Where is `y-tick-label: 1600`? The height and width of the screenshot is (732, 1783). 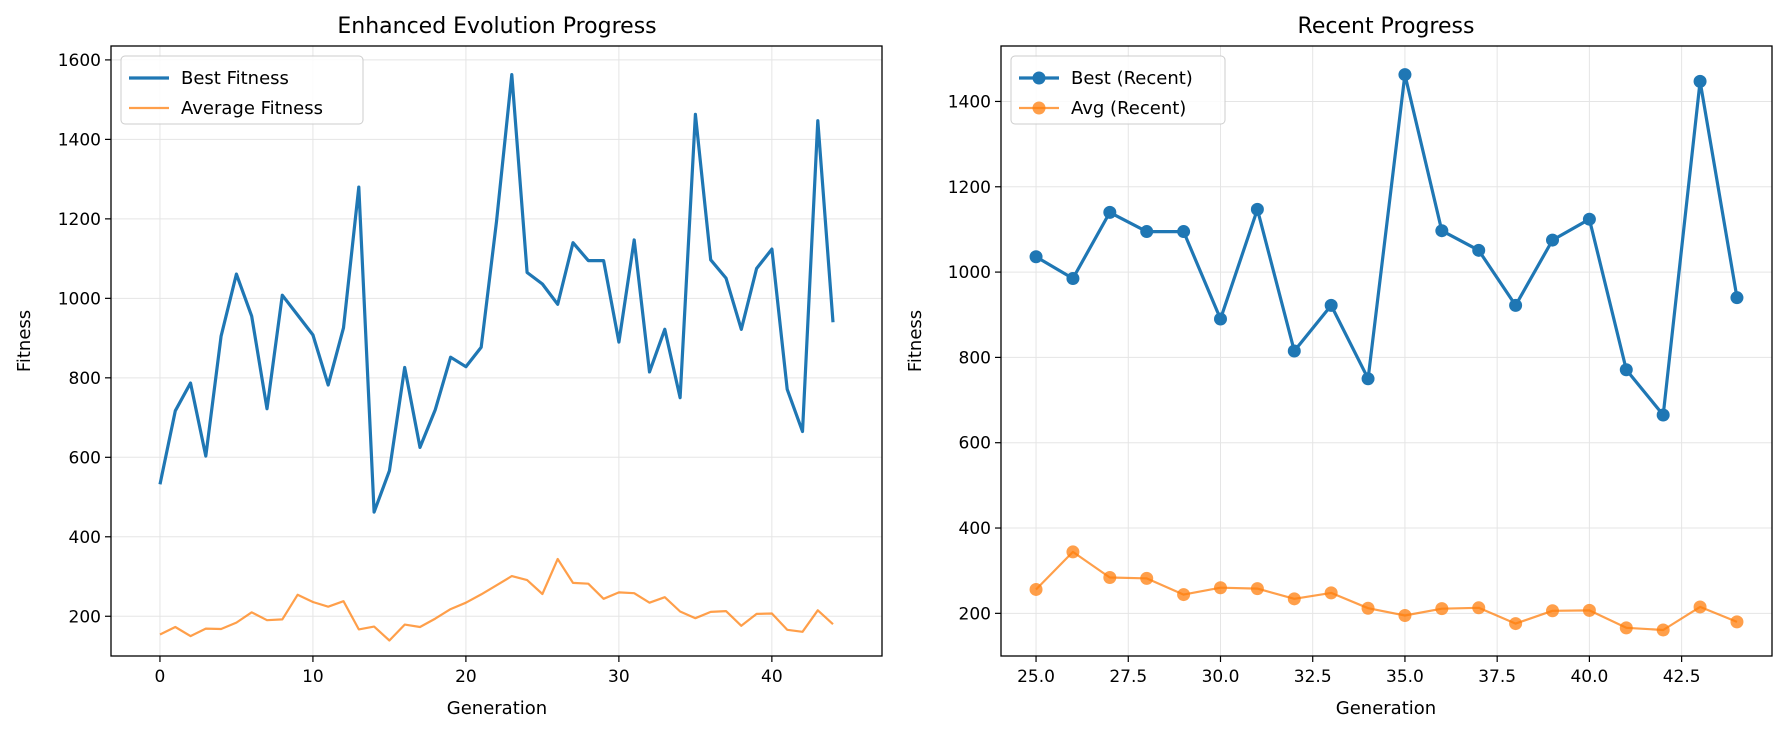 y-tick-label: 1600 is located at coordinates (79, 61).